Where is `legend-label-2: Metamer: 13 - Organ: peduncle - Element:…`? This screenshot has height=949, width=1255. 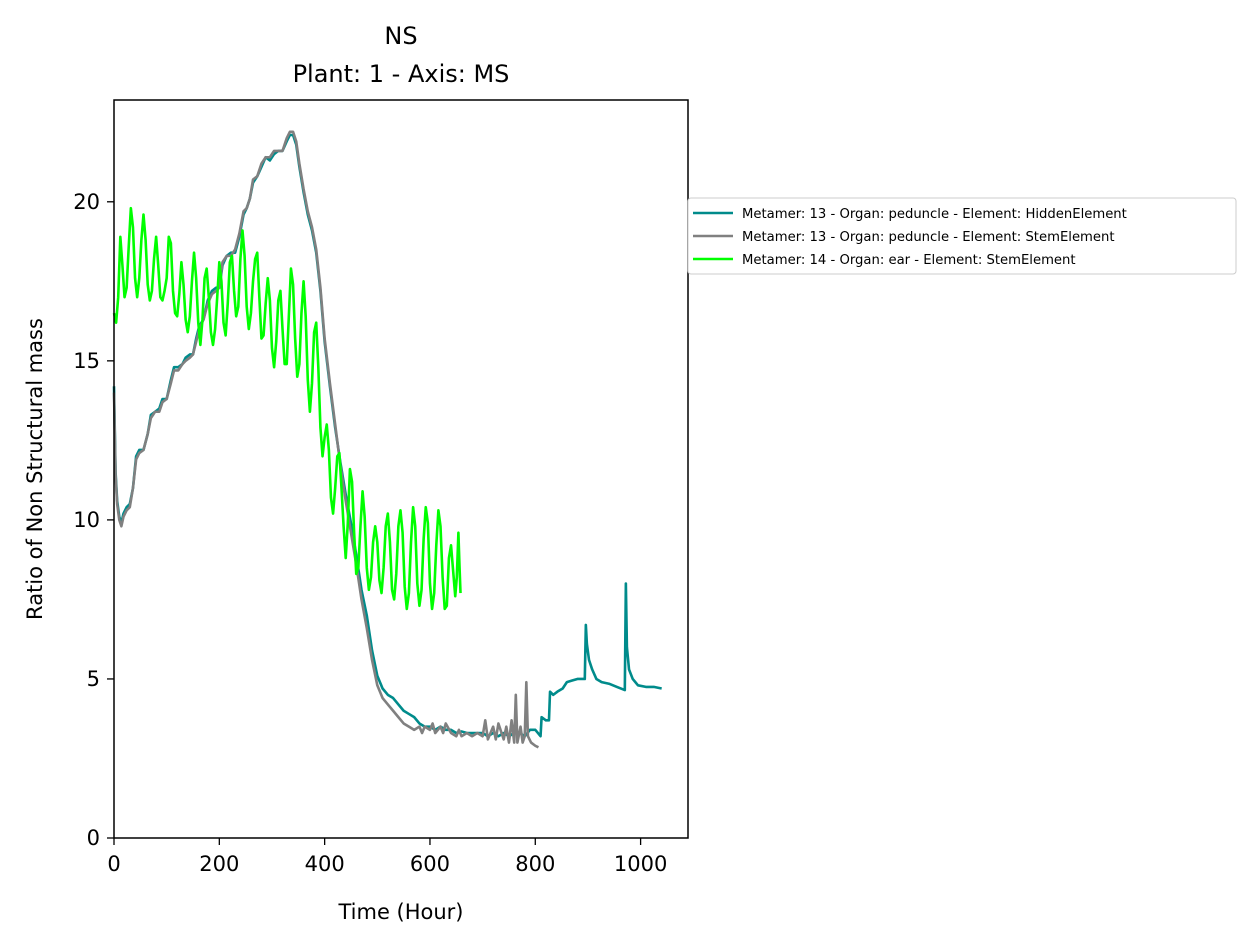
legend-label-2: Metamer: 13 - Organ: peduncle - Element:… is located at coordinates (928, 237).